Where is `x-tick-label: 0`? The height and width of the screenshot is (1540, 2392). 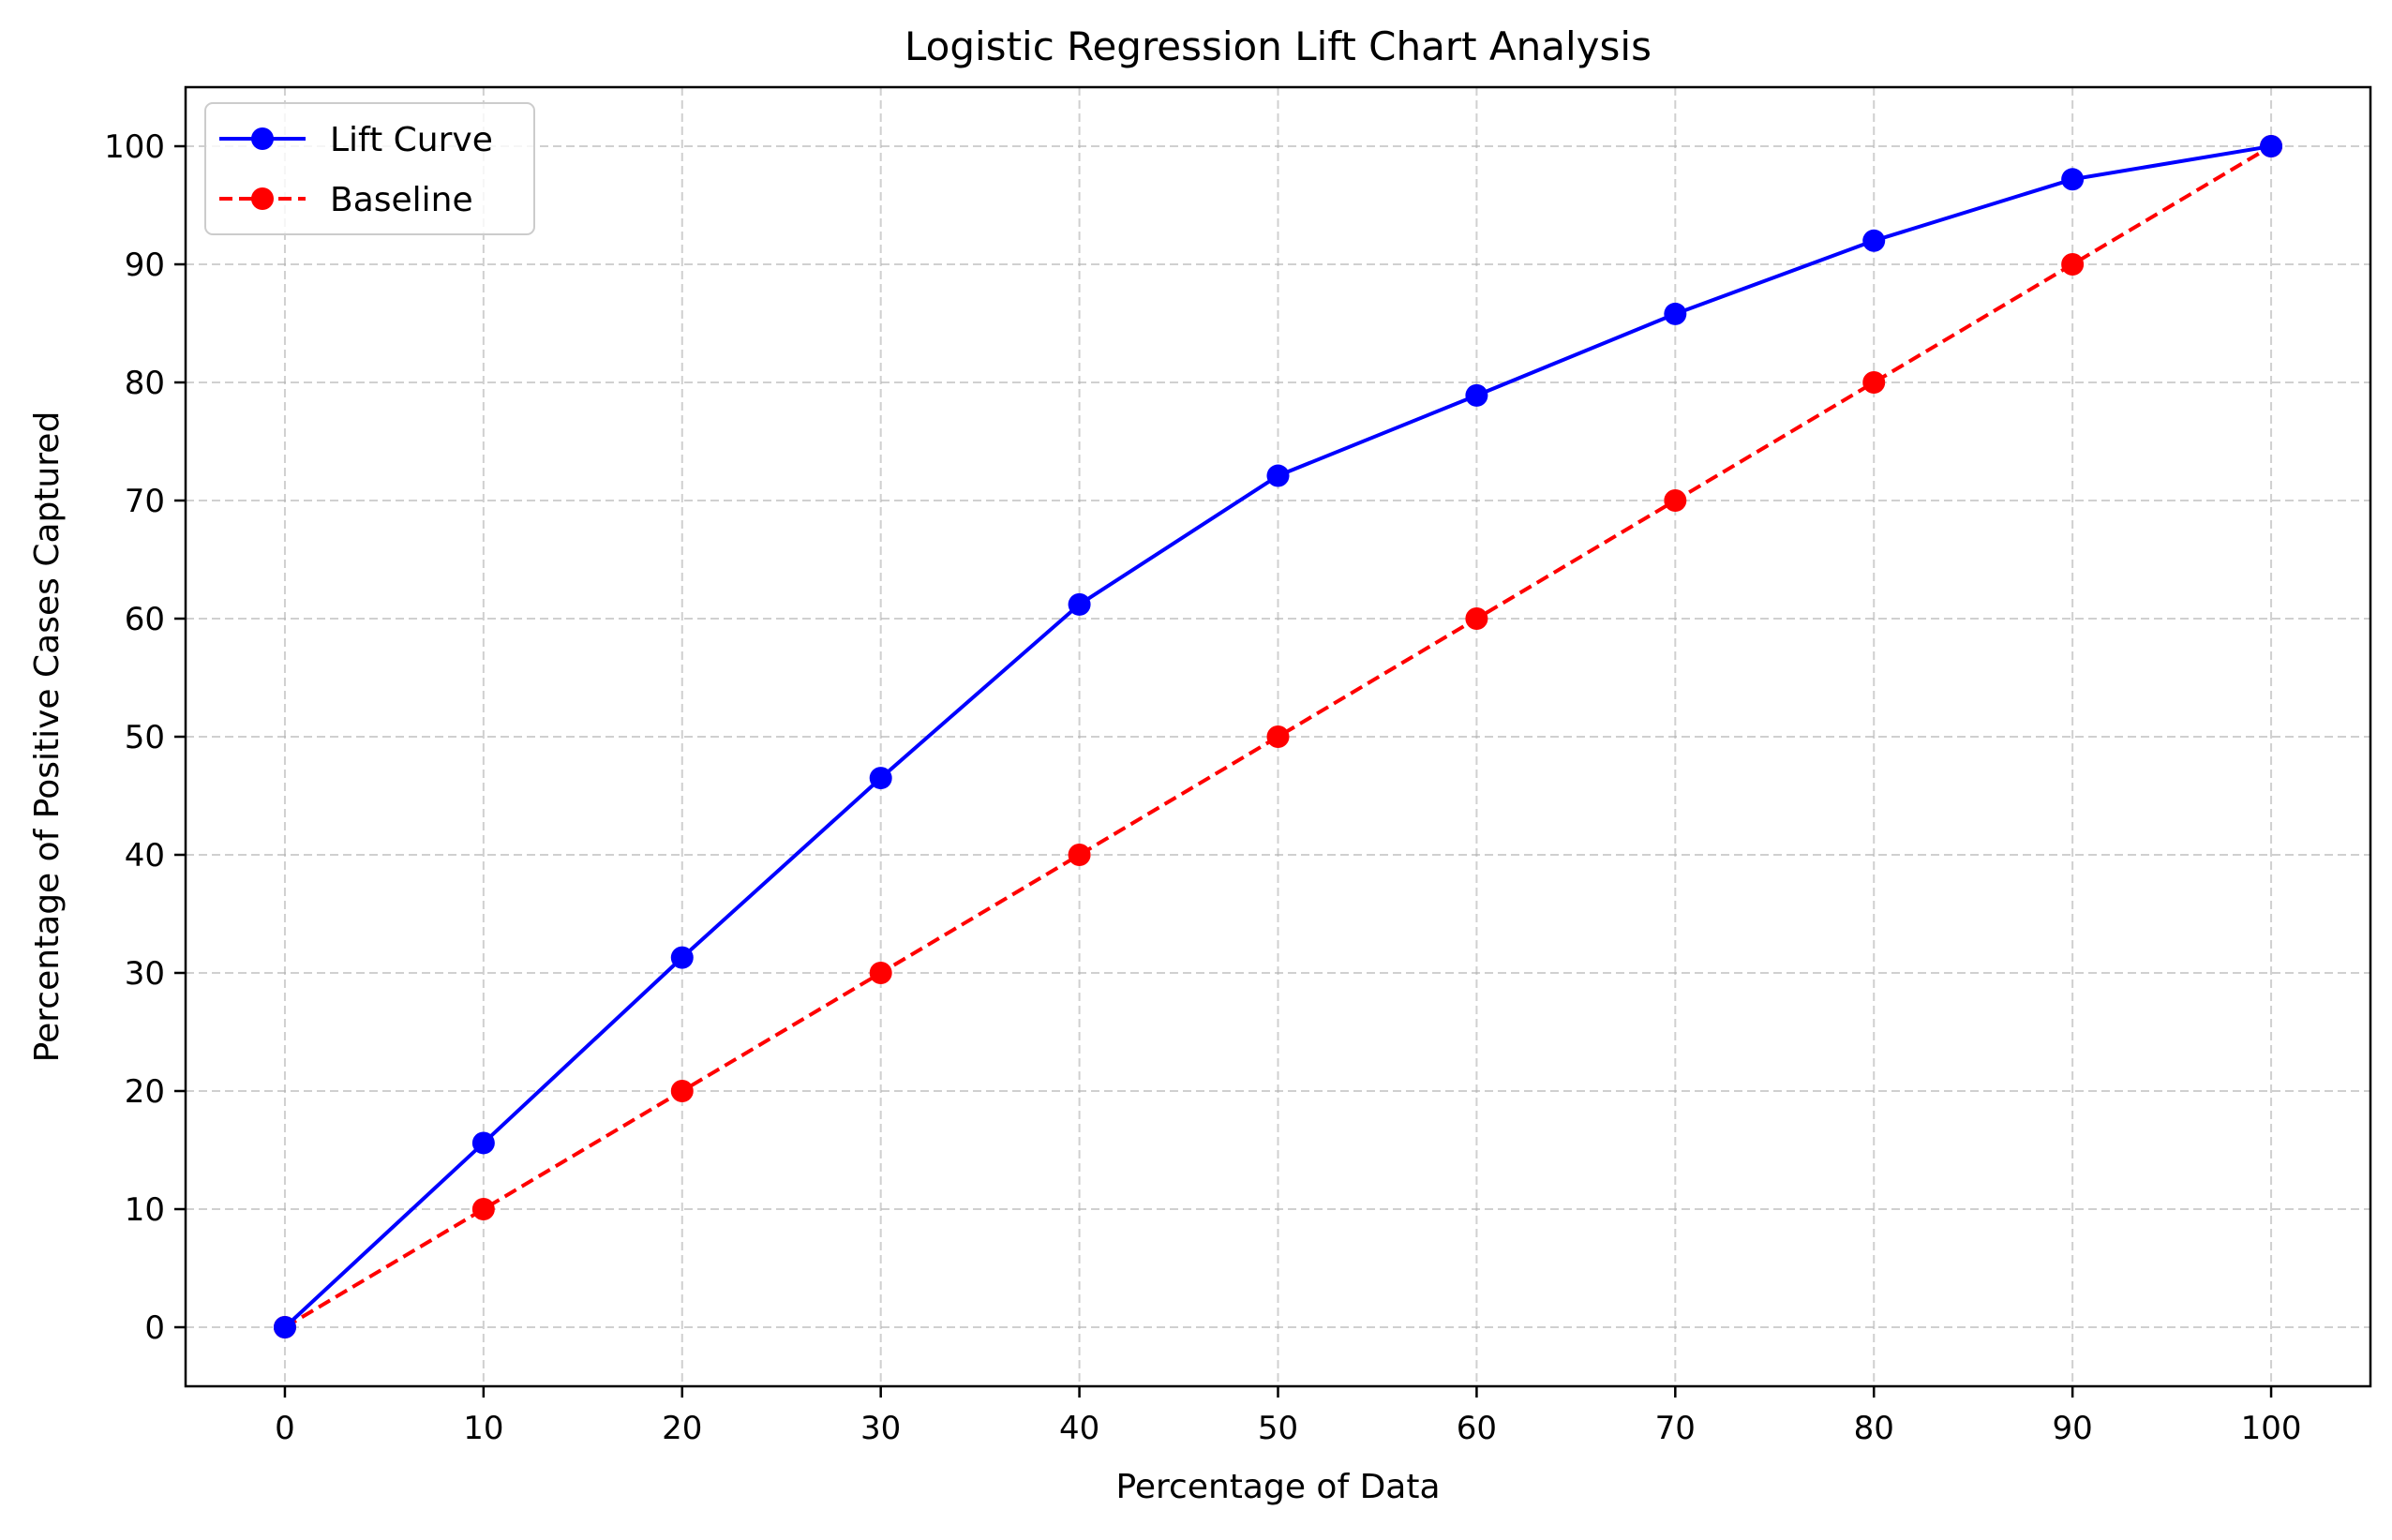
x-tick-label: 0 is located at coordinates (285, 1428).